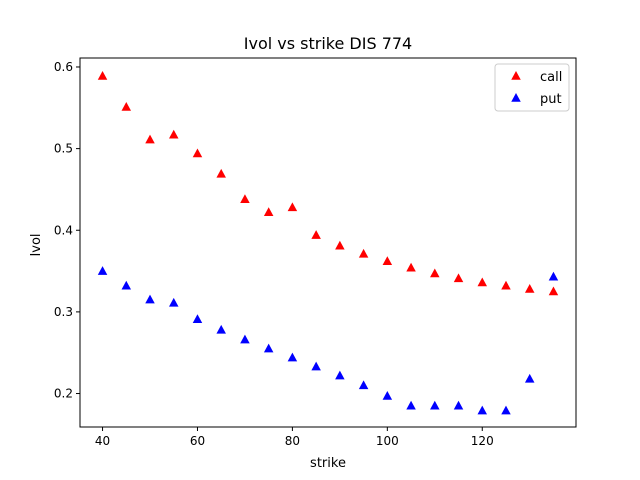 The height and width of the screenshot is (480, 640). Describe the element at coordinates (63, 312) in the screenshot. I see `y-tick-label: 0.3` at that location.